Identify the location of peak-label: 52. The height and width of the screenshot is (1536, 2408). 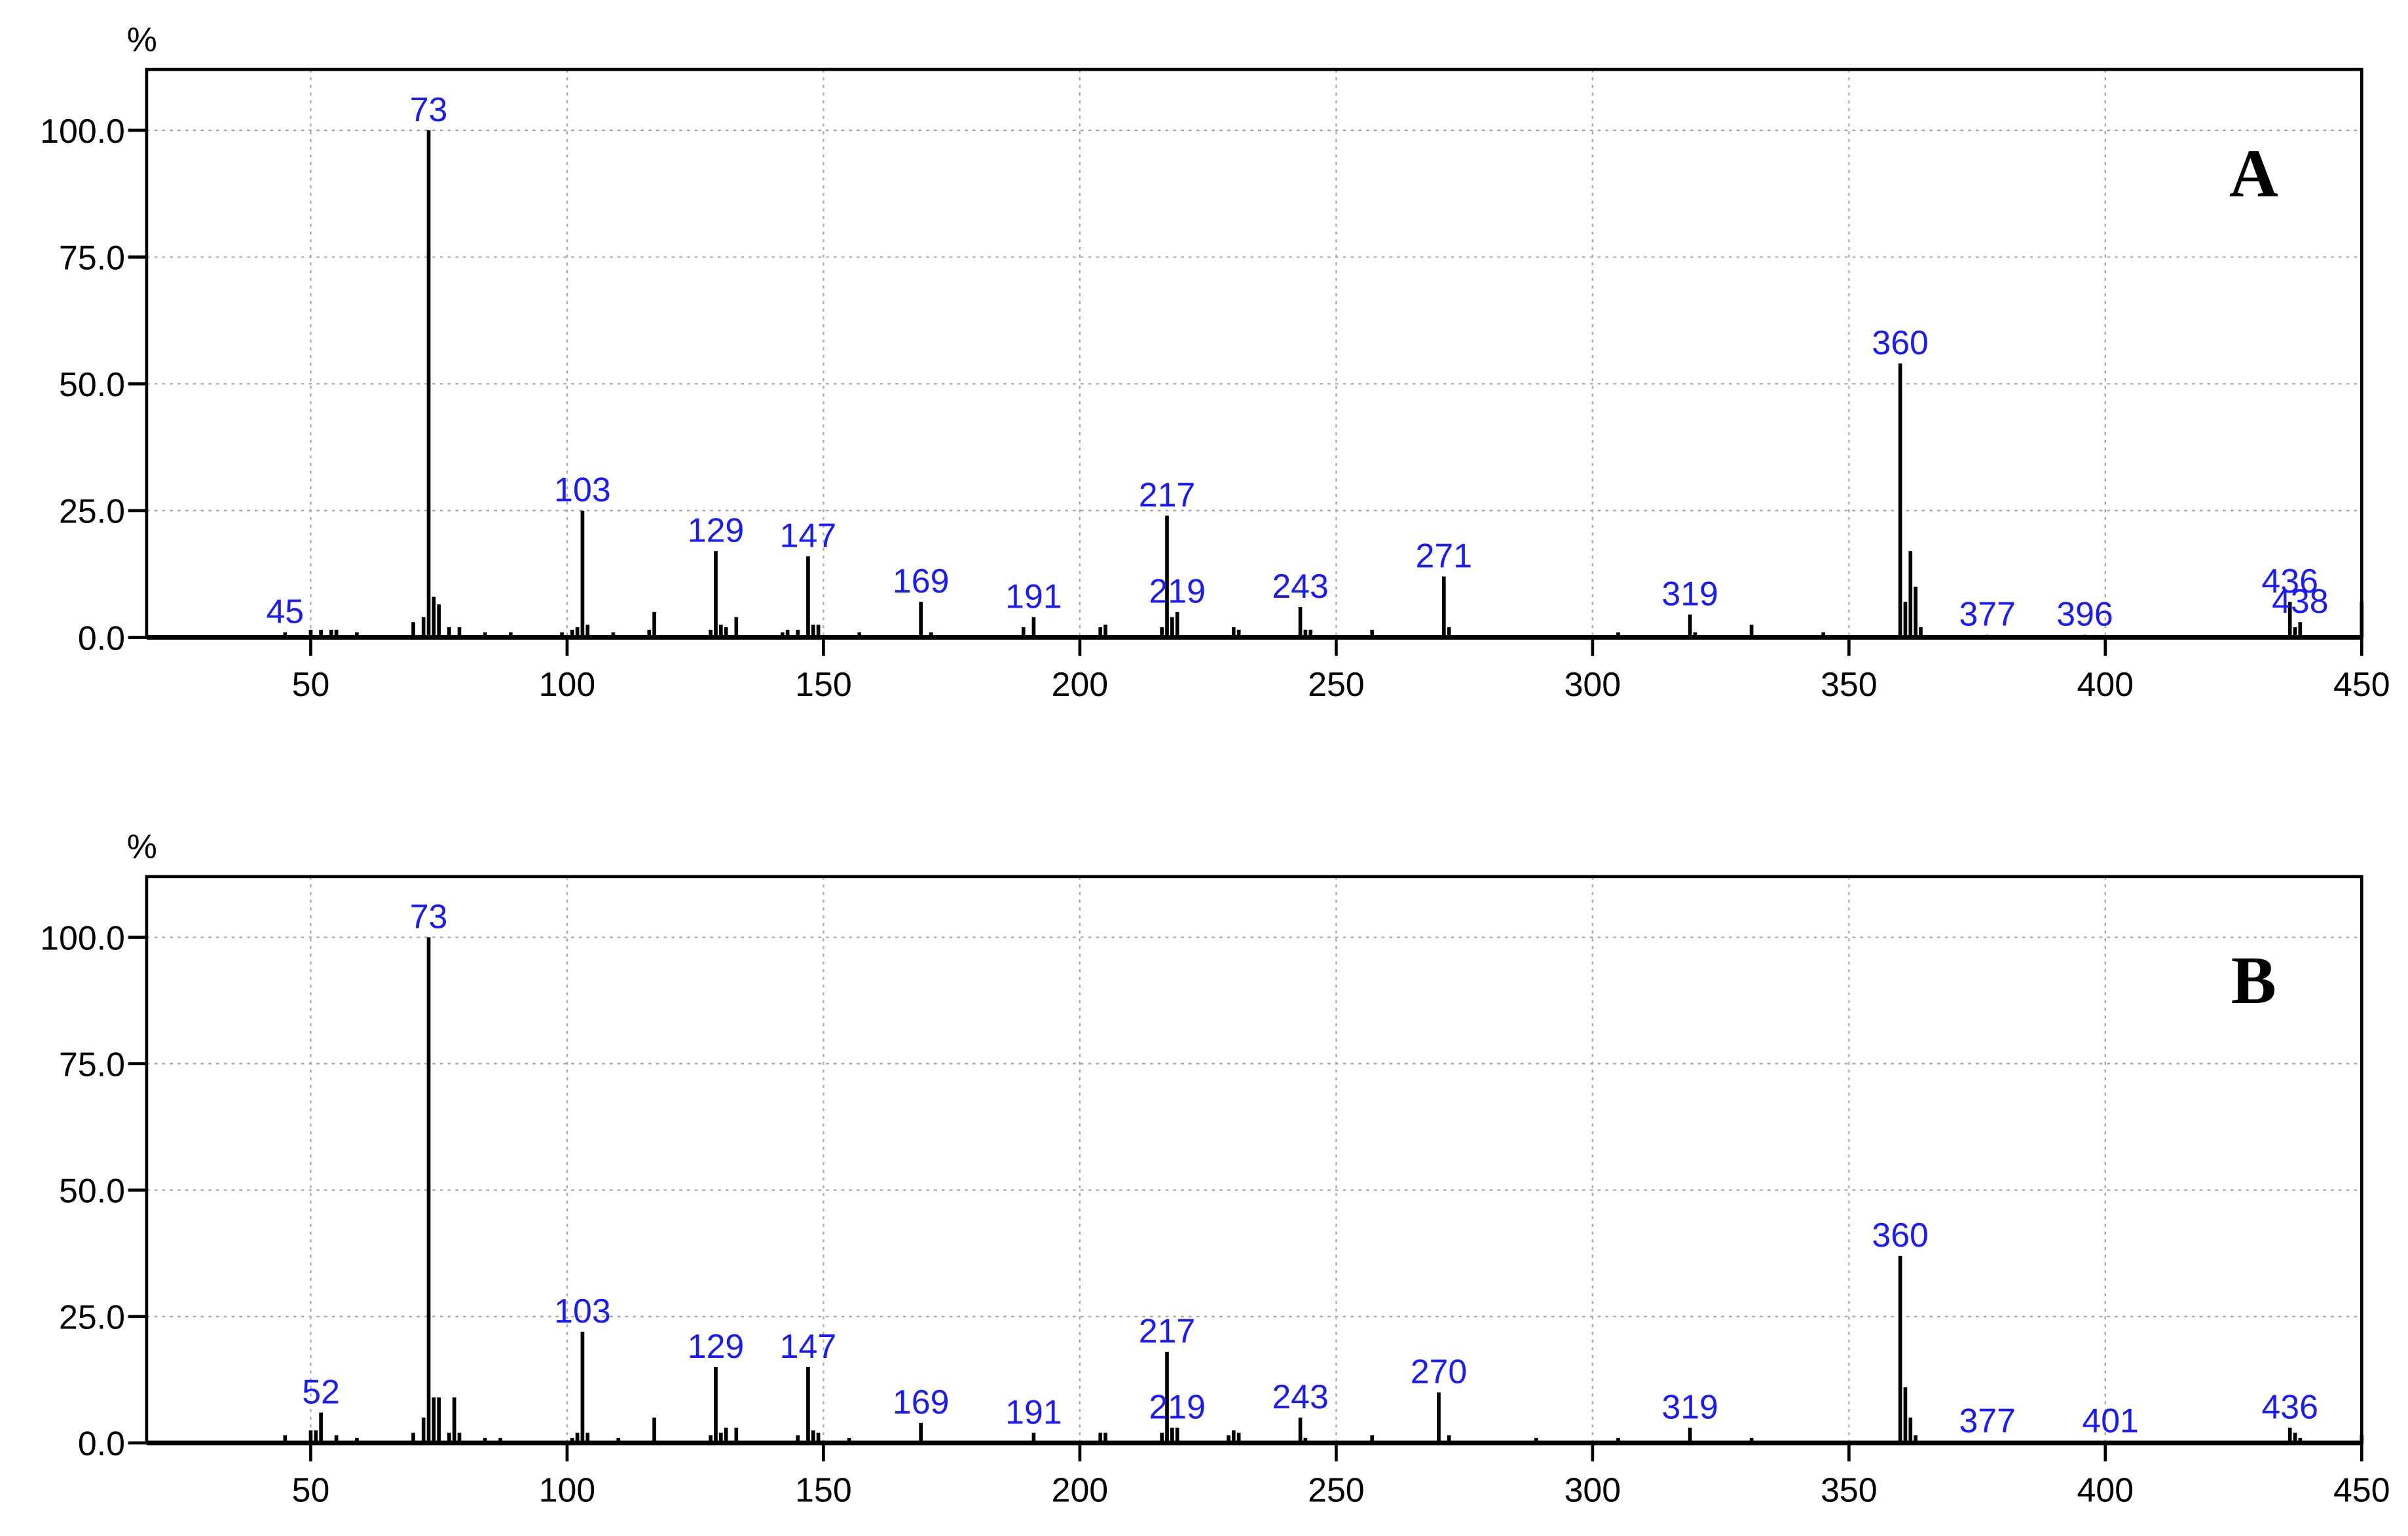
(321, 1391).